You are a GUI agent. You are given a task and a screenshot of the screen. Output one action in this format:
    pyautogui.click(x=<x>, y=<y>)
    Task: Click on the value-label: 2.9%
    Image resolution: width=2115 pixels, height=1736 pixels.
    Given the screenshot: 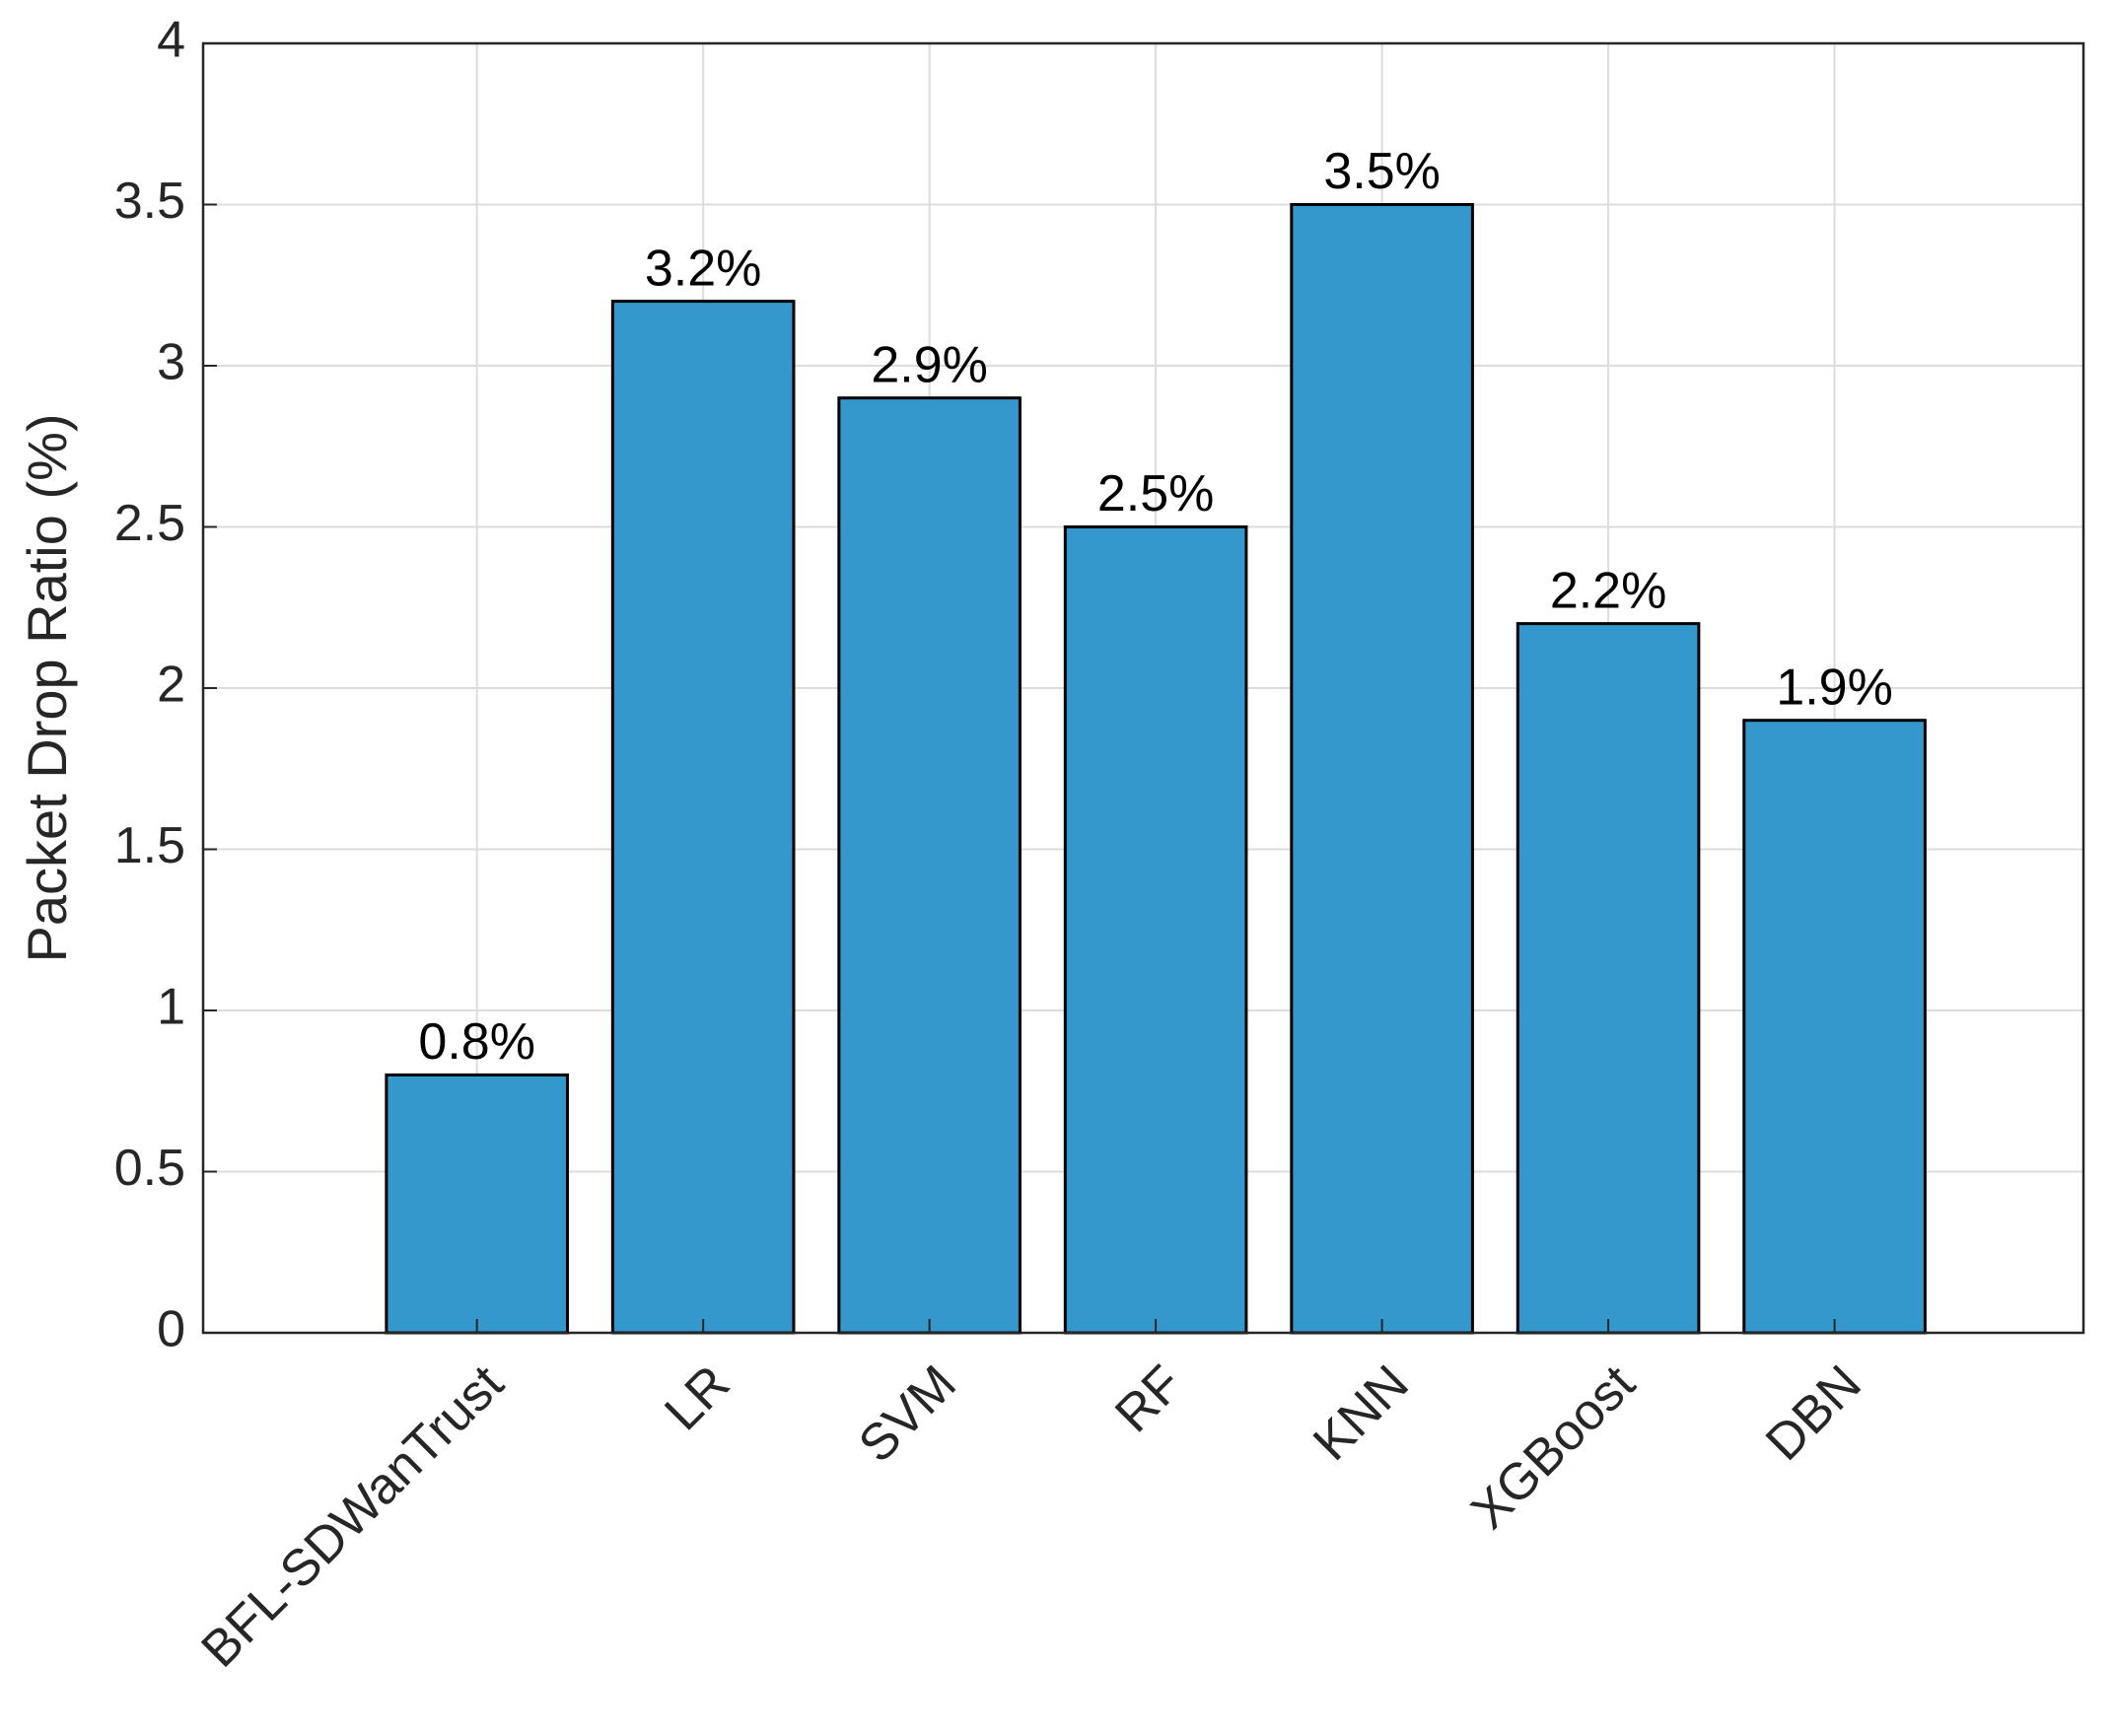 What is the action you would take?
    pyautogui.click(x=929, y=364)
    